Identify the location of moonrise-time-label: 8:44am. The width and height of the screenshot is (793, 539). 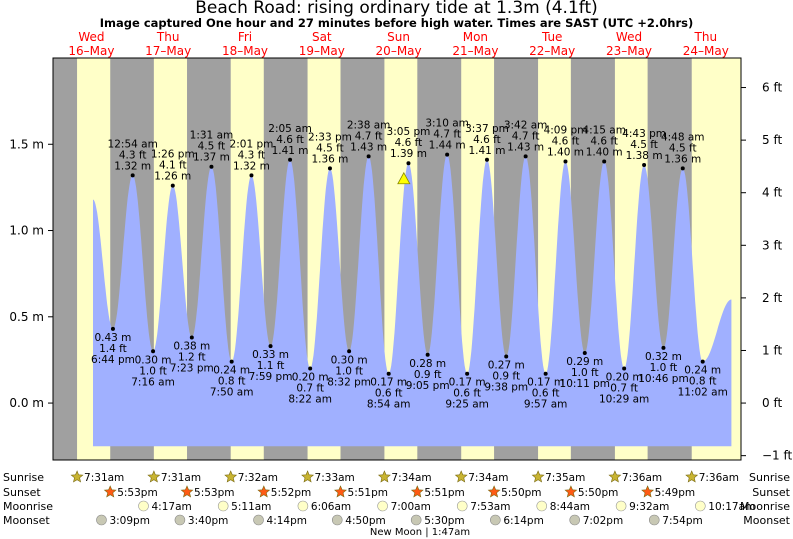
(570, 507).